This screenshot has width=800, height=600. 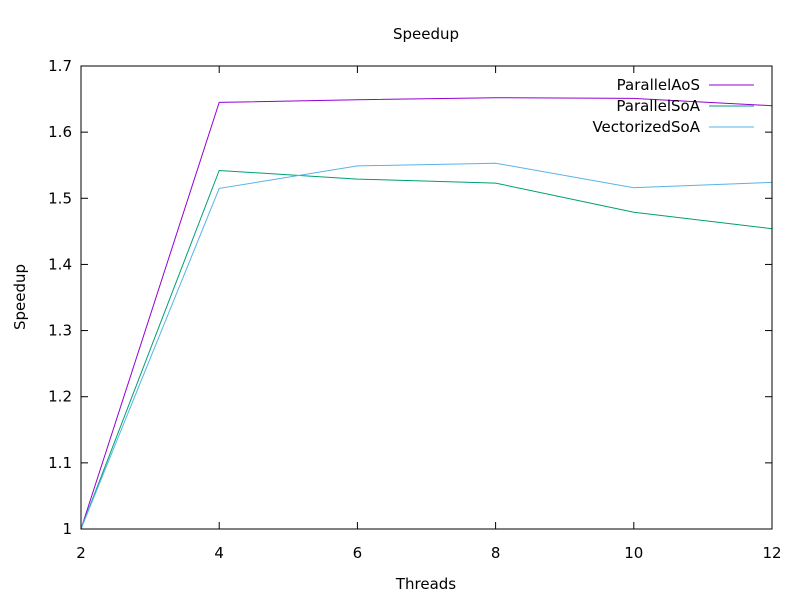 What do you see at coordinates (67, 529) in the screenshot?
I see `y-tick-label: 1` at bounding box center [67, 529].